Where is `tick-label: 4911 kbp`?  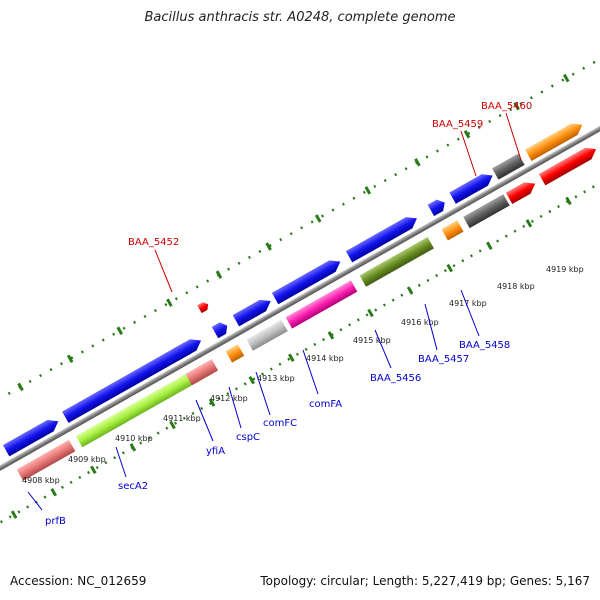
tick-label: 4911 kbp is located at coordinates (182, 418).